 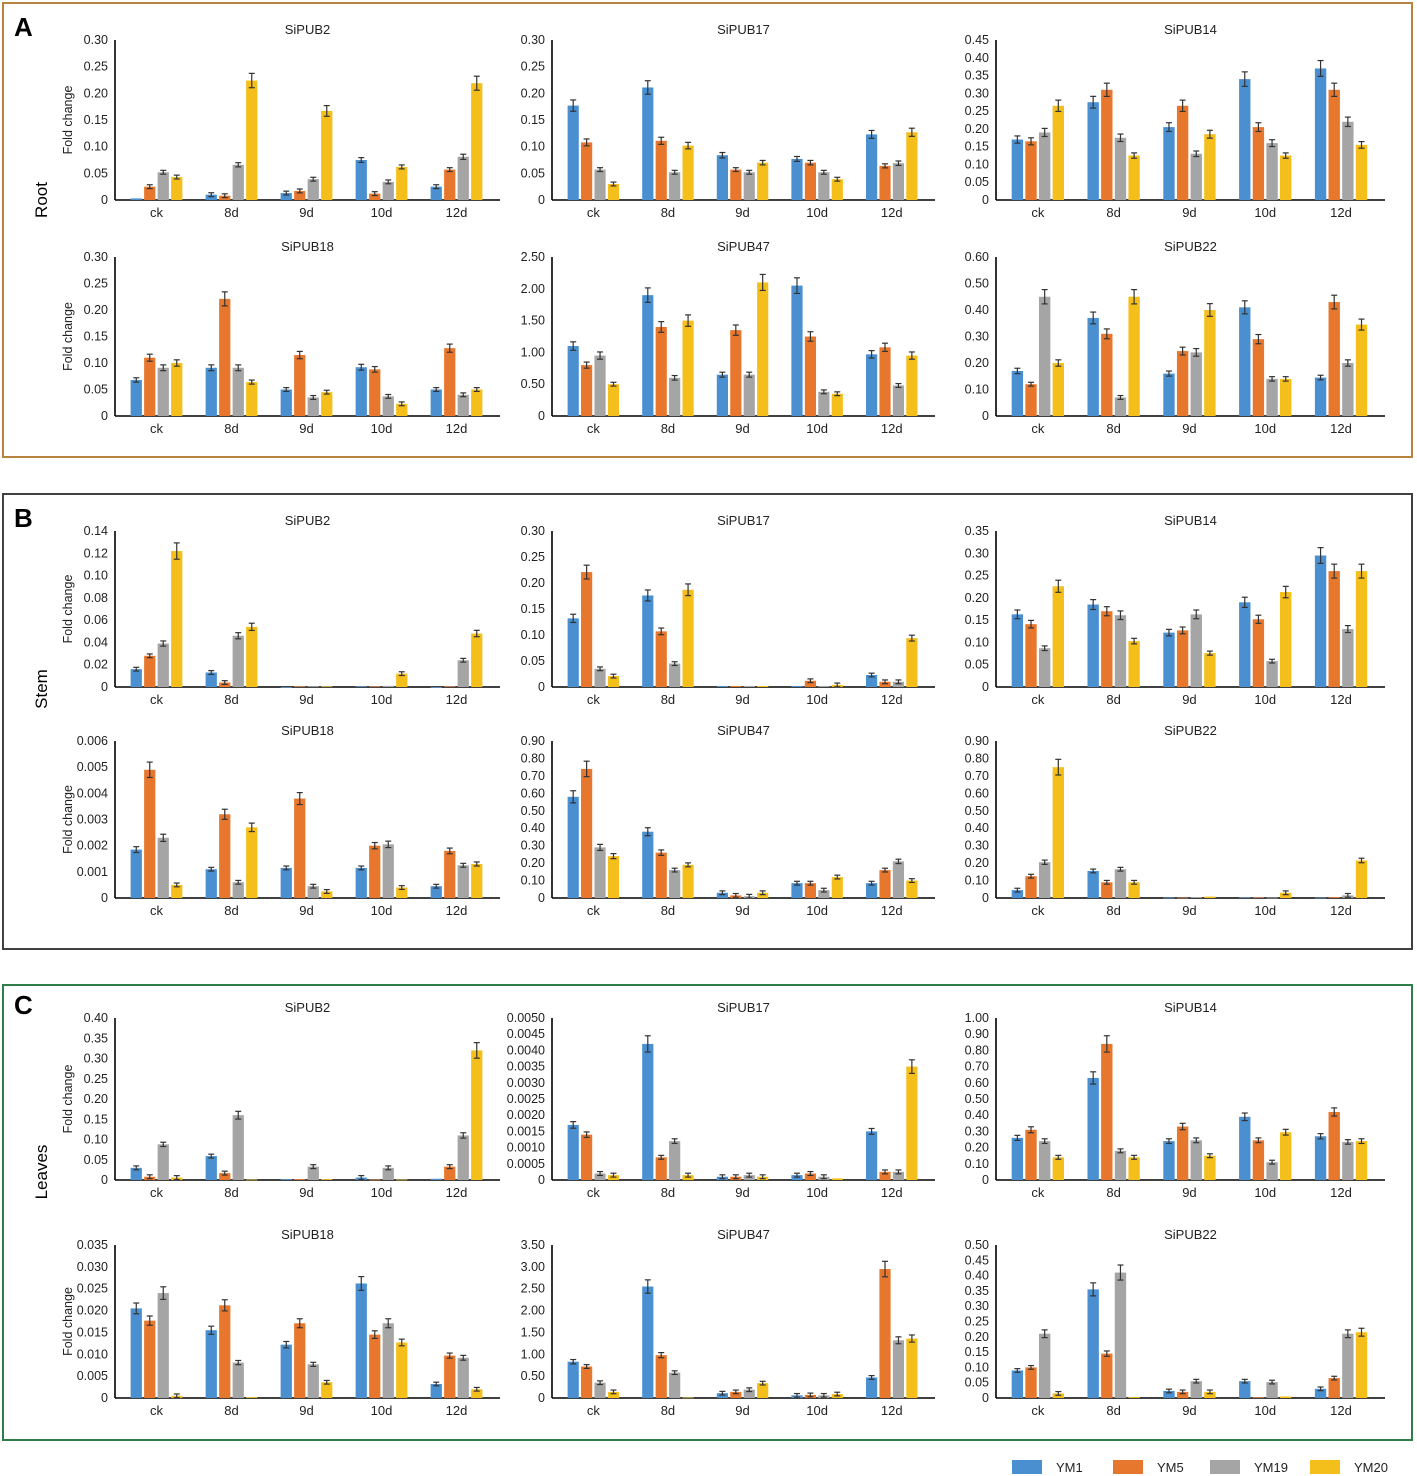 What do you see at coordinates (231, 910) in the screenshot?
I see `x-tick-label: 8d` at bounding box center [231, 910].